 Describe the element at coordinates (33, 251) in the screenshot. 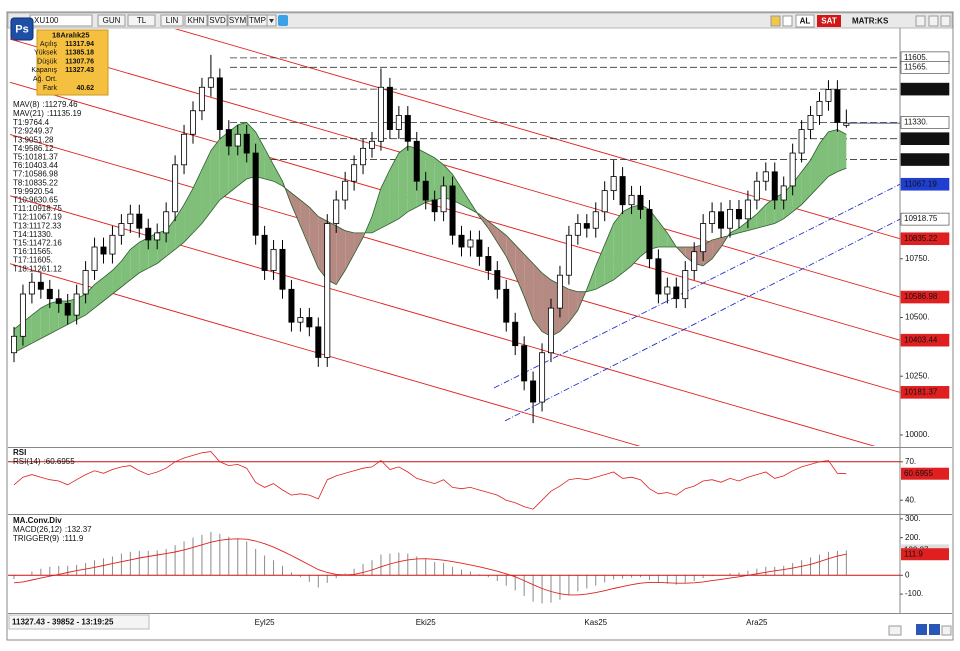

I see `level-annotation: T16:11565.` at that location.